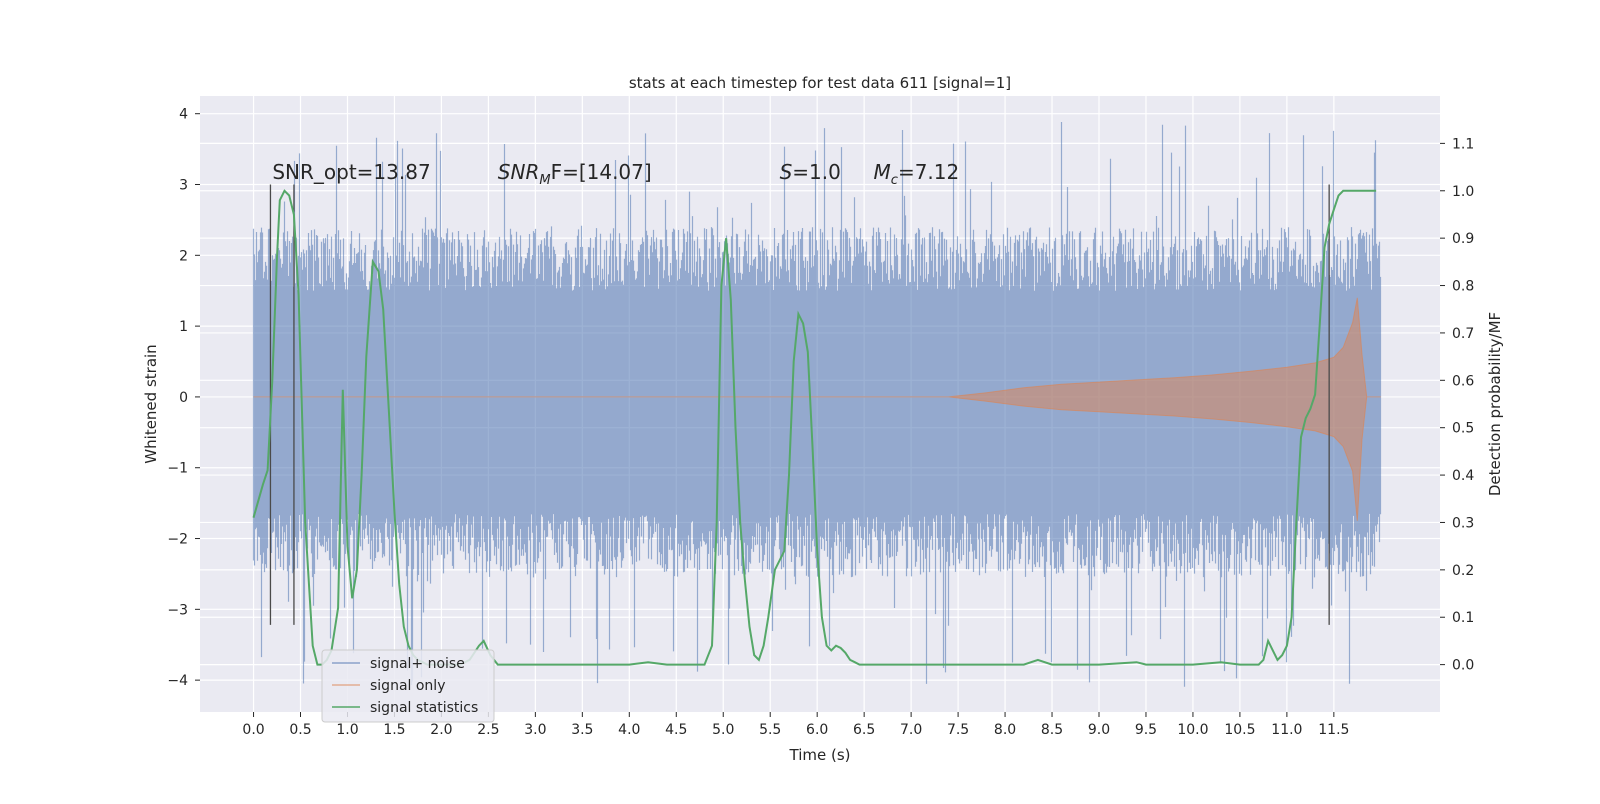 This screenshot has width=1600, height=804. What do you see at coordinates (1286, 730) in the screenshot?
I see `x-tick-label: 11.0` at bounding box center [1286, 730].